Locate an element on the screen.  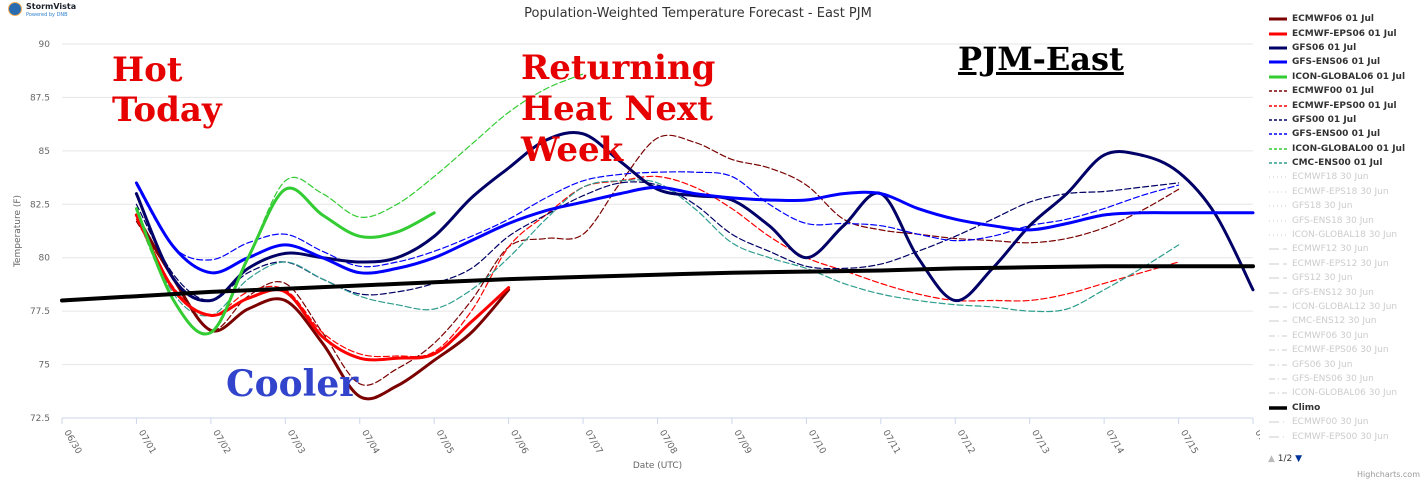
legend-item-ecmwf-eps06-30-jun: ECMWF-EPS06 30 Jun is located at coordinates (1348, 350).